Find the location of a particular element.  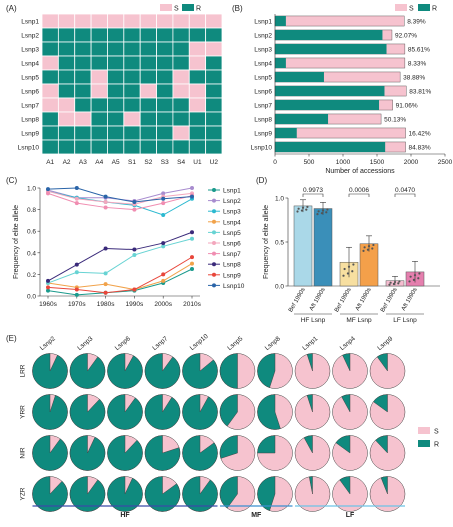

pie-column-label: Lsnp6 is located at coordinates (123, 343).